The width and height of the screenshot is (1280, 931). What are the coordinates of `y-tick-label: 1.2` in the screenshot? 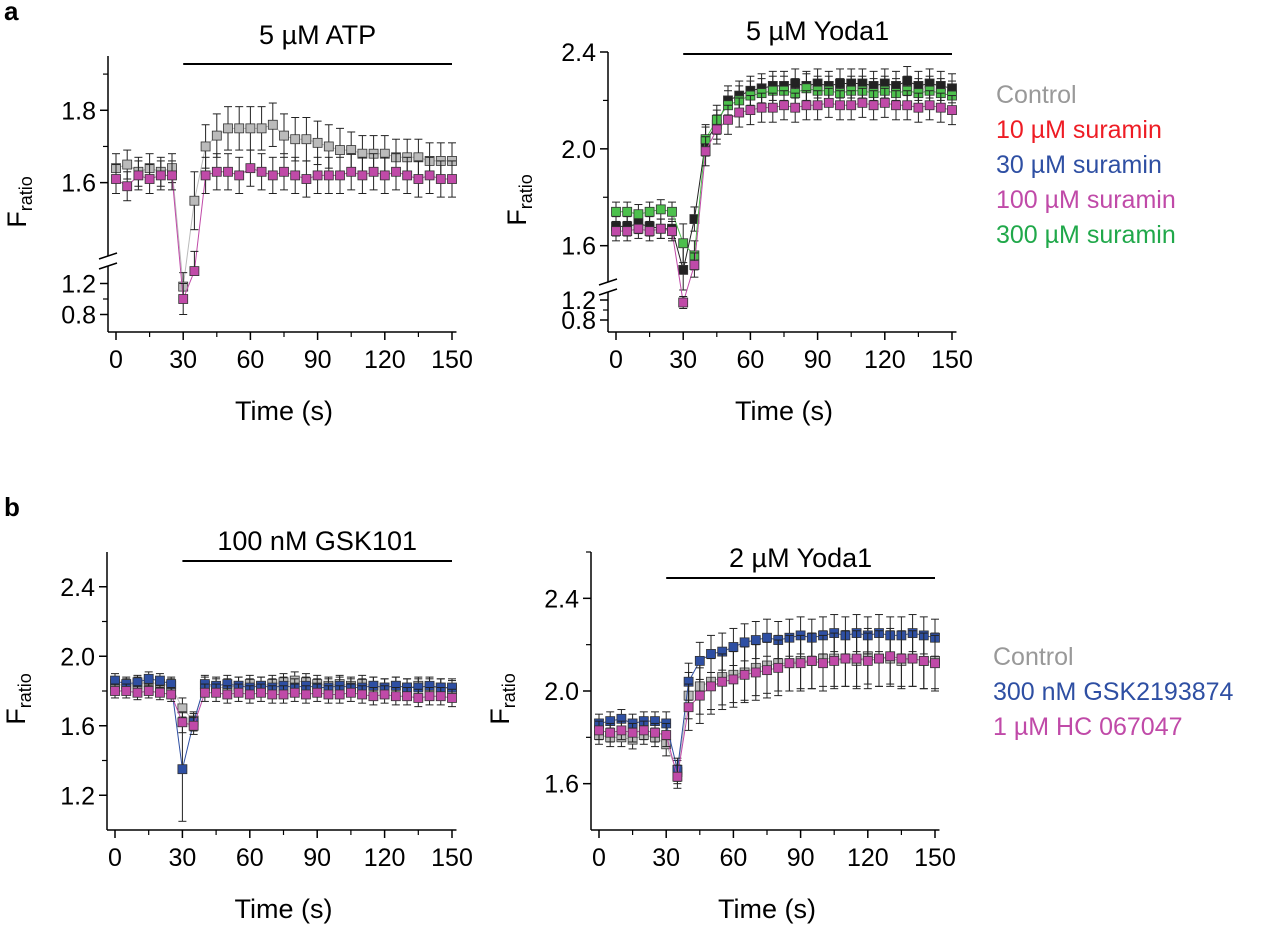 It's located at (77, 796).